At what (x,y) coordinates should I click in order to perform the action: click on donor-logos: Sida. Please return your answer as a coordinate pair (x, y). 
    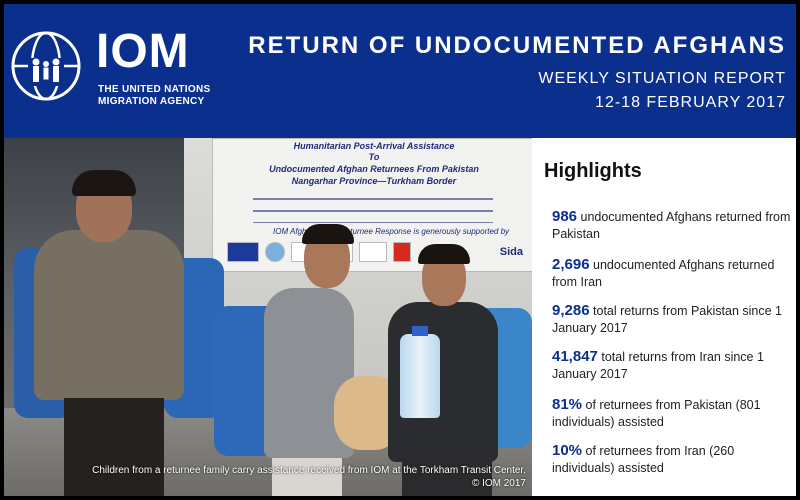
    Looking at the image, I should click on (375, 252).